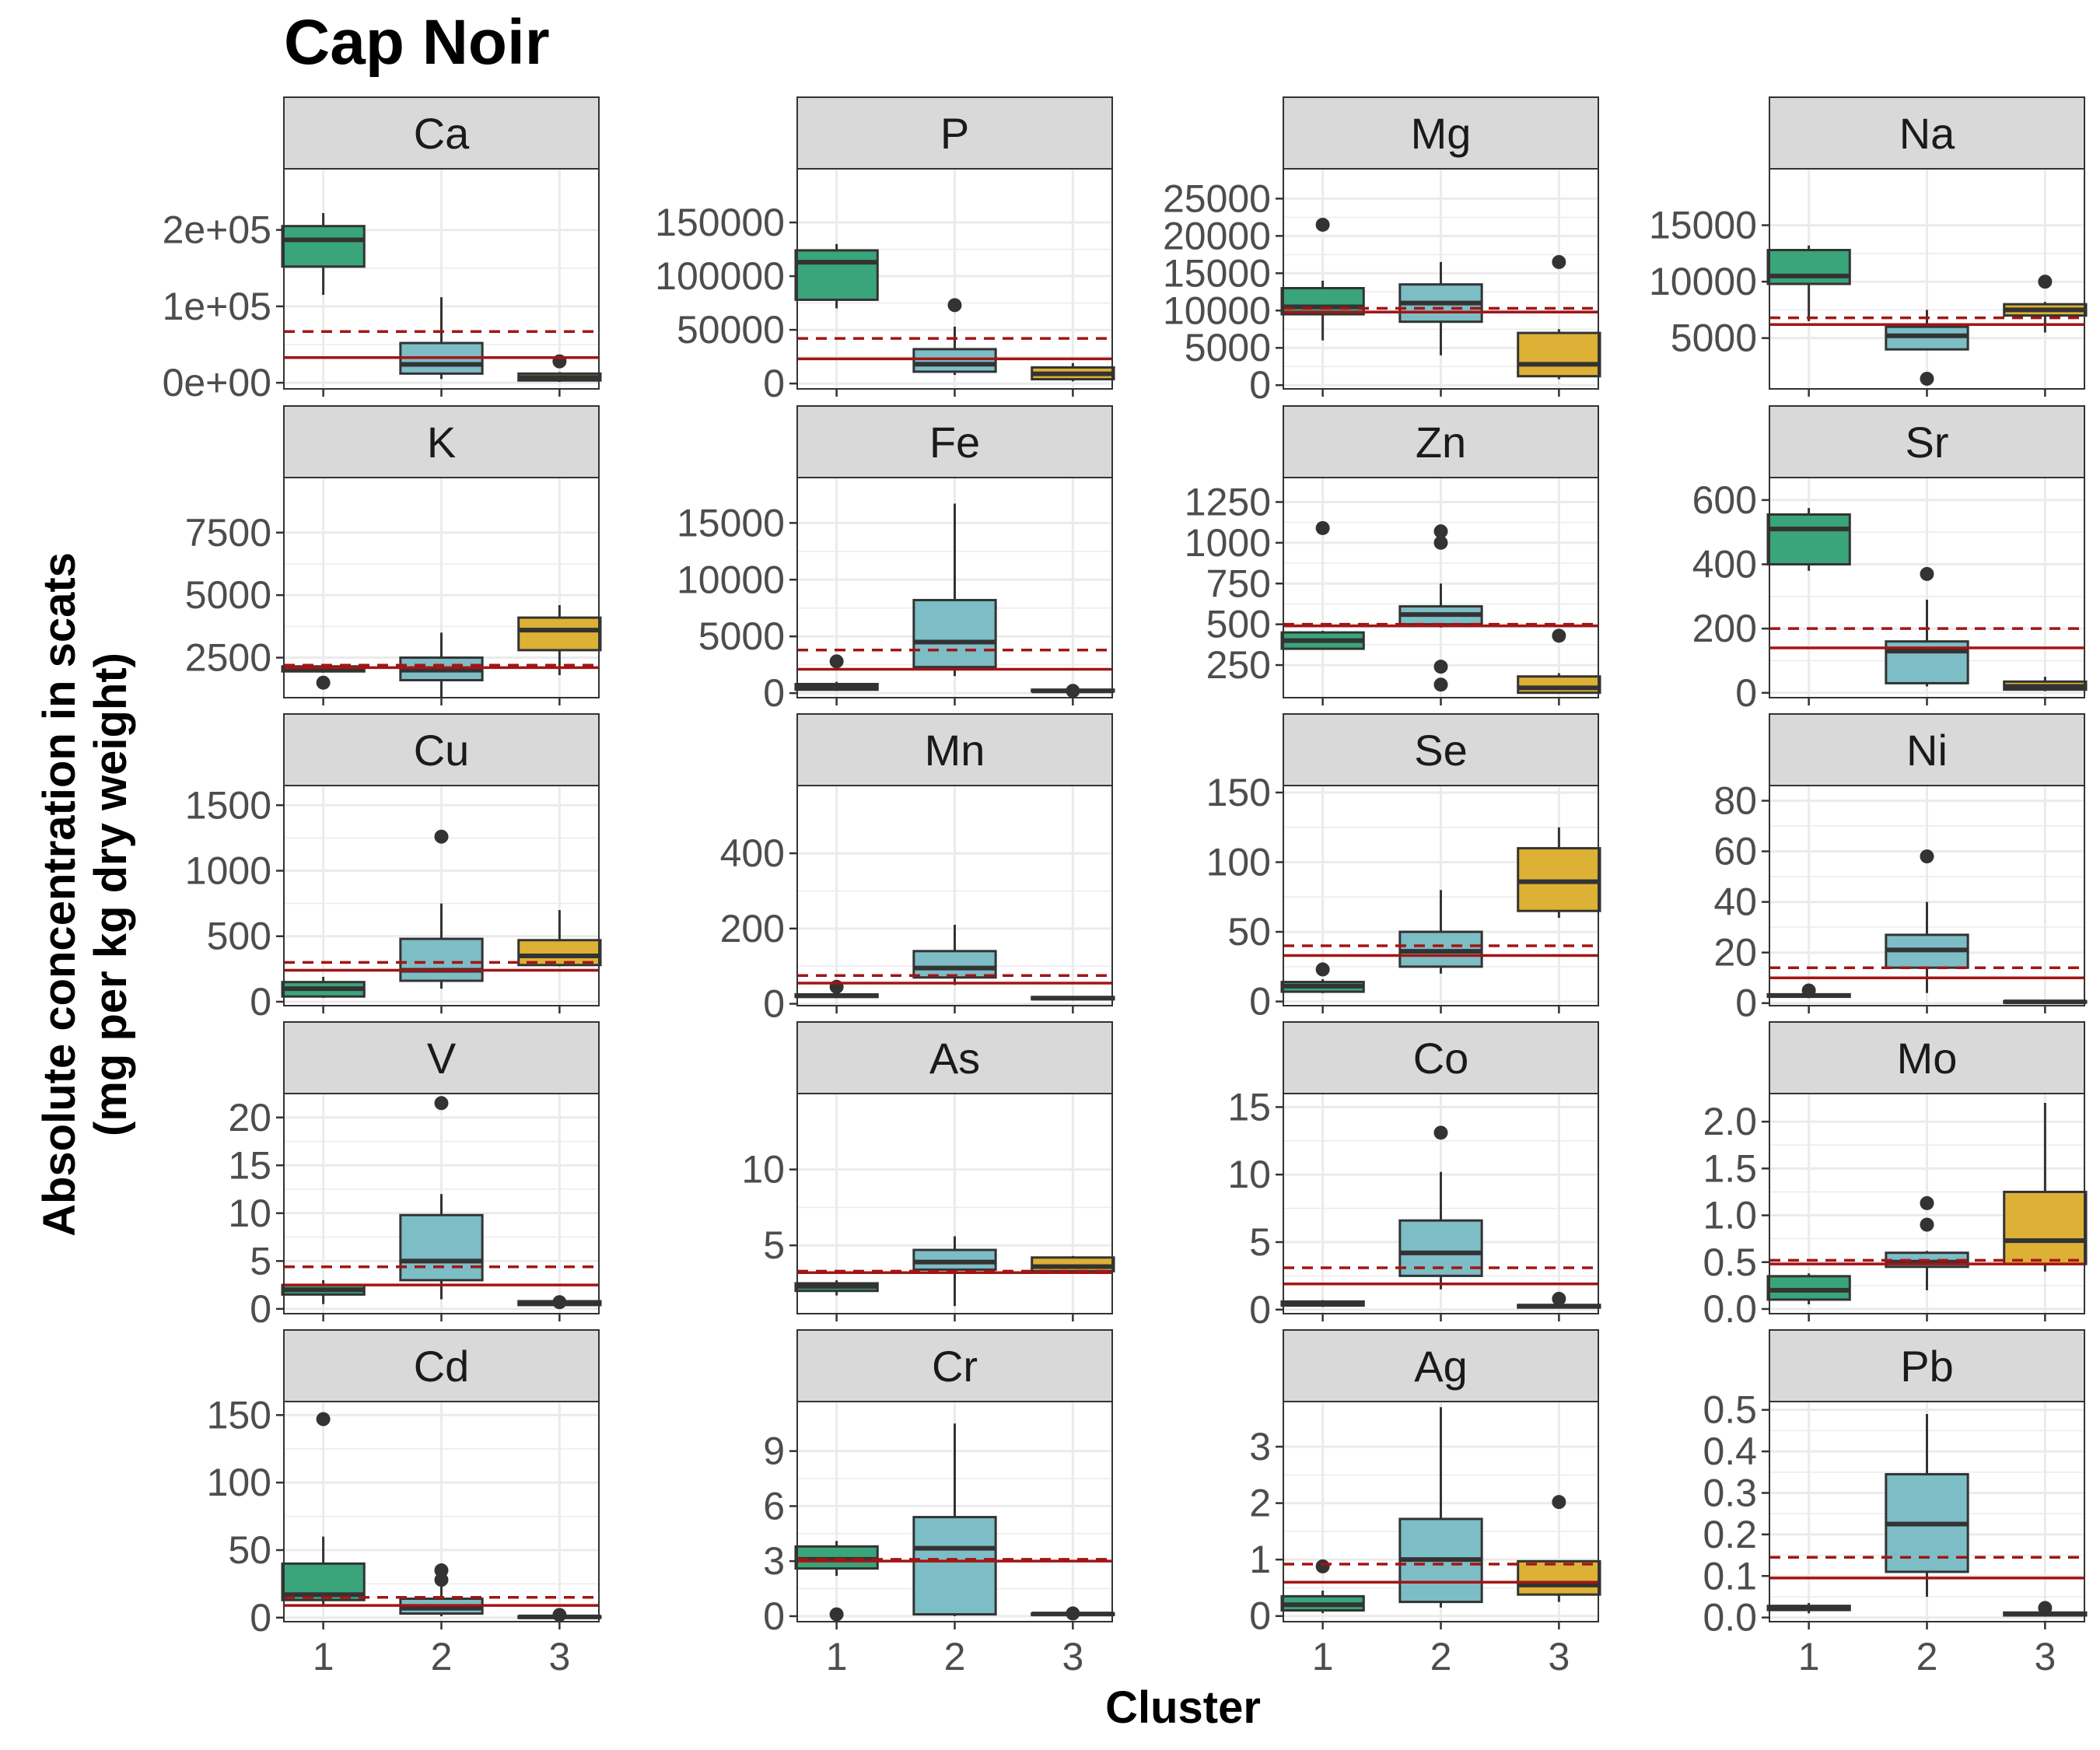  I want to click on panel-fe: Fe 0 5000 10000 15000, so click(896, 560).